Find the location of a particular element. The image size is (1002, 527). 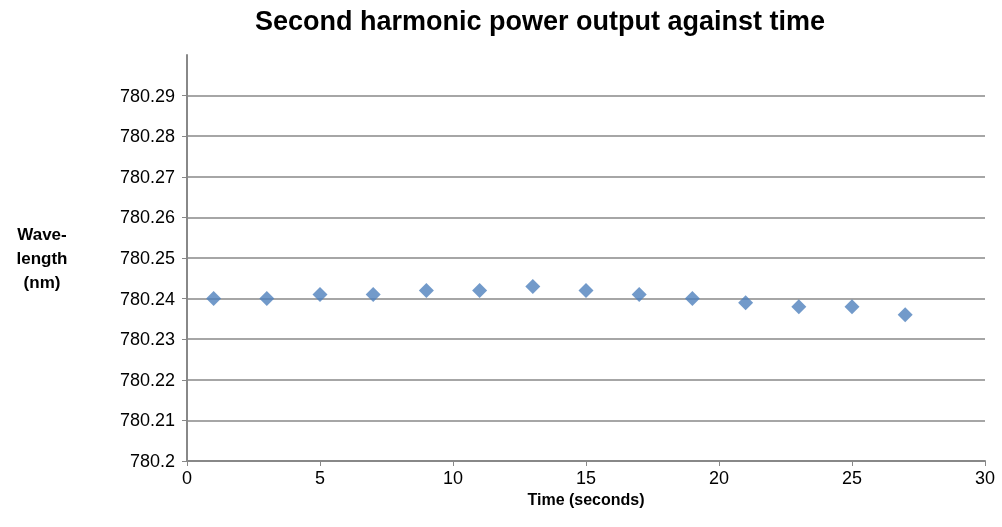

x-tick-label: 25 is located at coordinates (852, 478).